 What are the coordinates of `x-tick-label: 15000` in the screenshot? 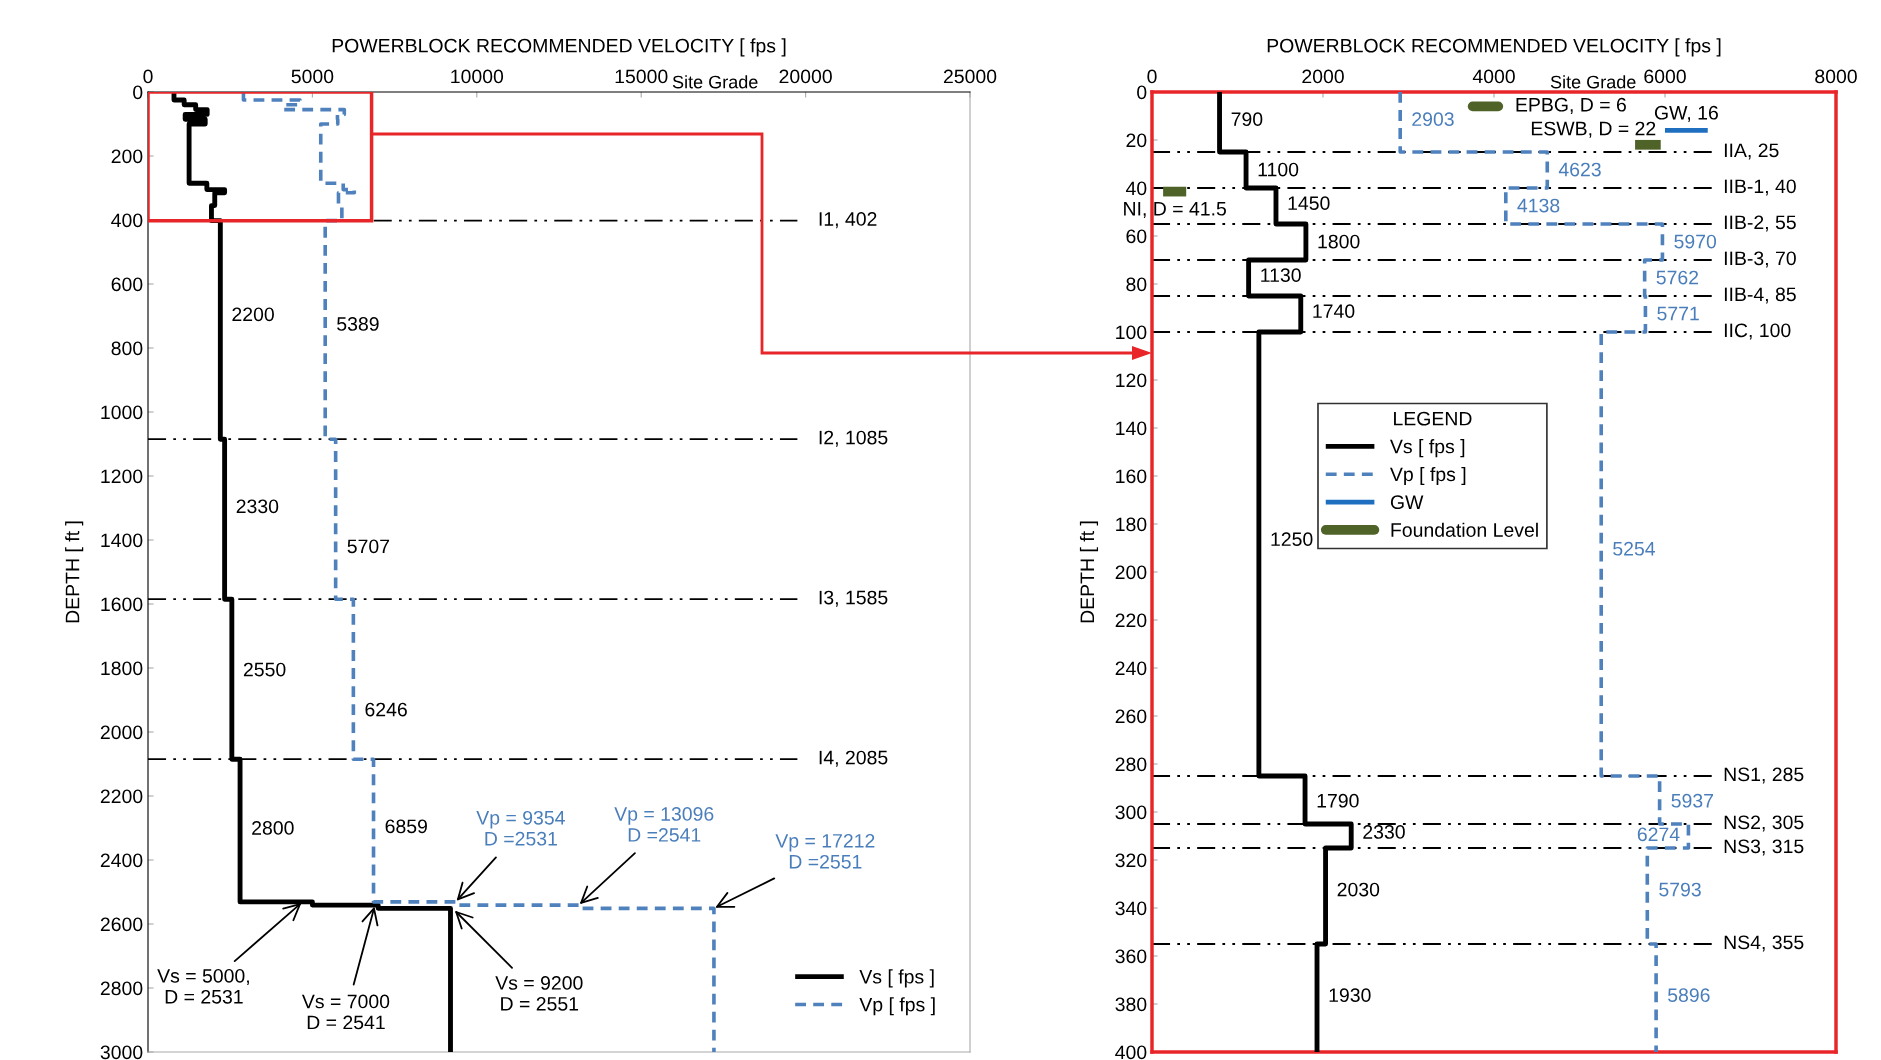 It's located at (641, 76).